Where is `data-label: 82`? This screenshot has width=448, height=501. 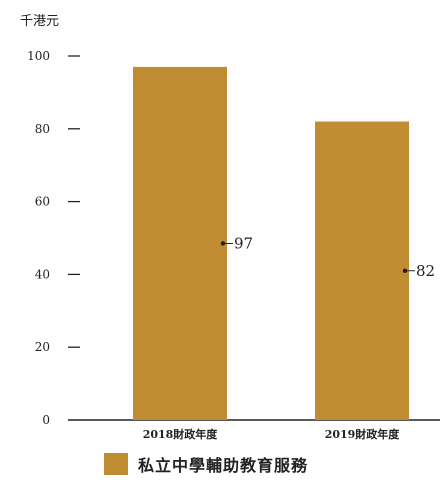 data-label: 82 is located at coordinates (425, 271).